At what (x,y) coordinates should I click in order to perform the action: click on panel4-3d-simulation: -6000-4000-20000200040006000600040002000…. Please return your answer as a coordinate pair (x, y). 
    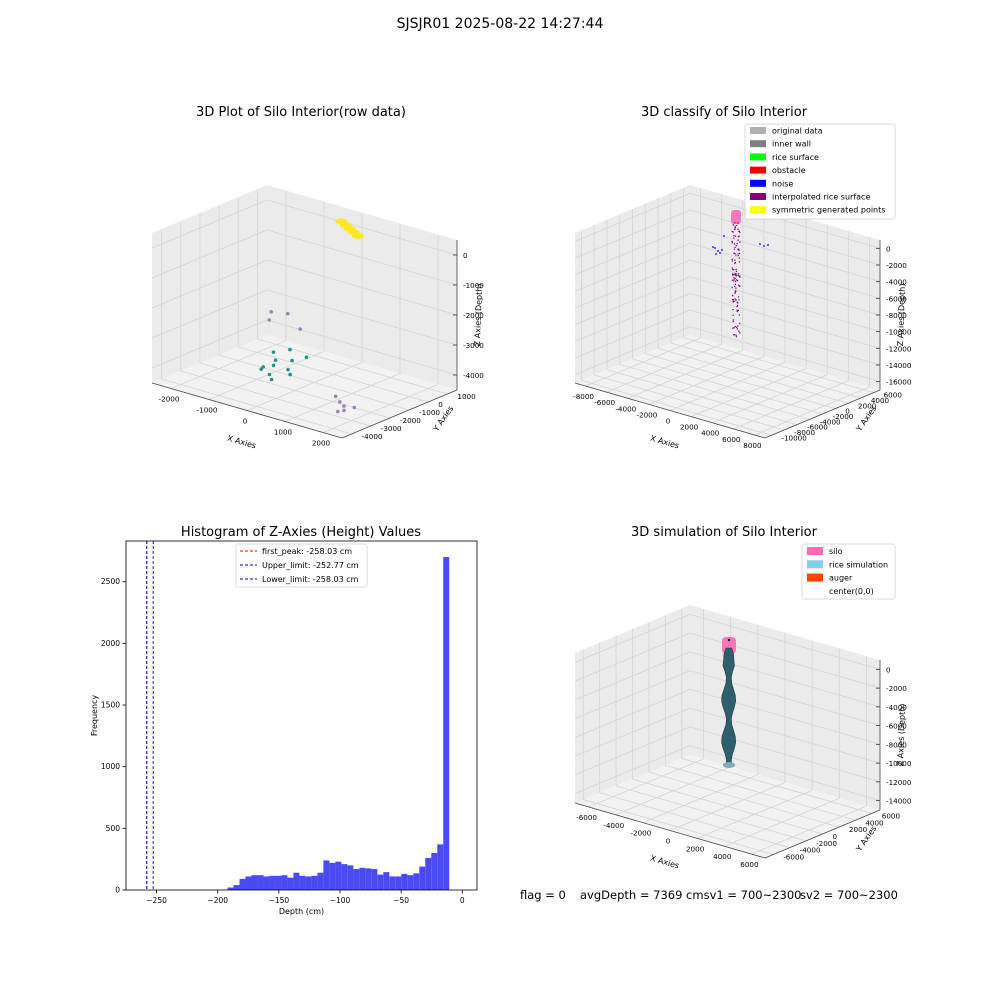
    Looking at the image, I should click on (743, 706).